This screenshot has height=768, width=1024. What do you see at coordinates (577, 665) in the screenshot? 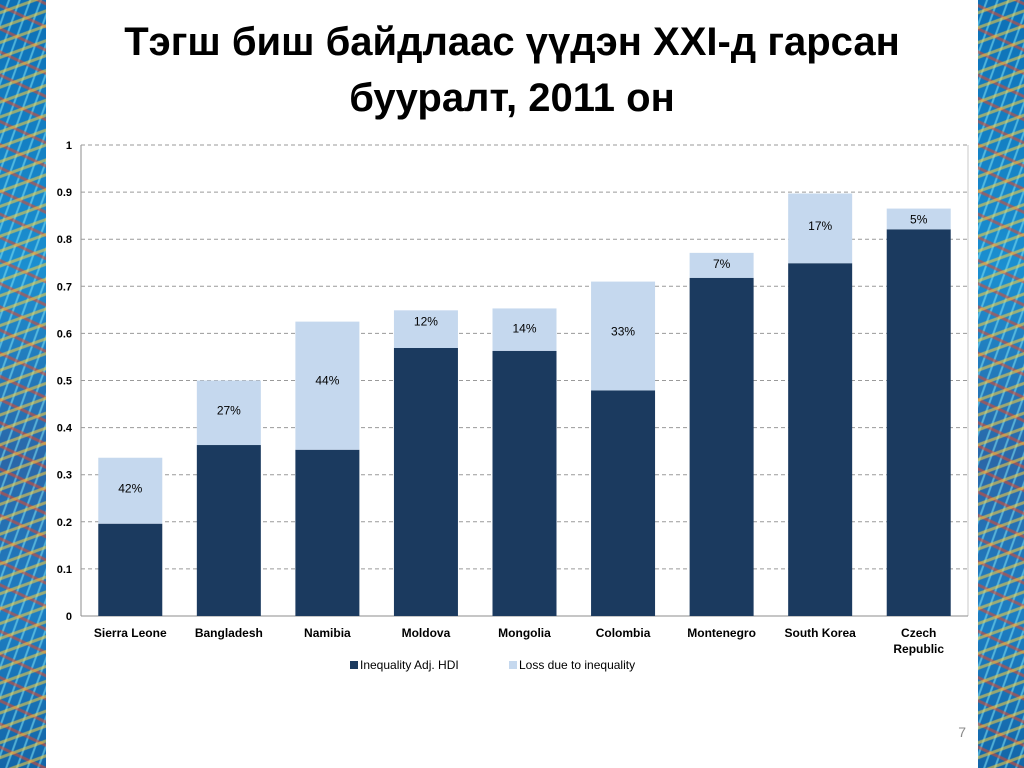
I see `legend-label-loss-due-to-inequality: Loss due to inequality` at bounding box center [577, 665].